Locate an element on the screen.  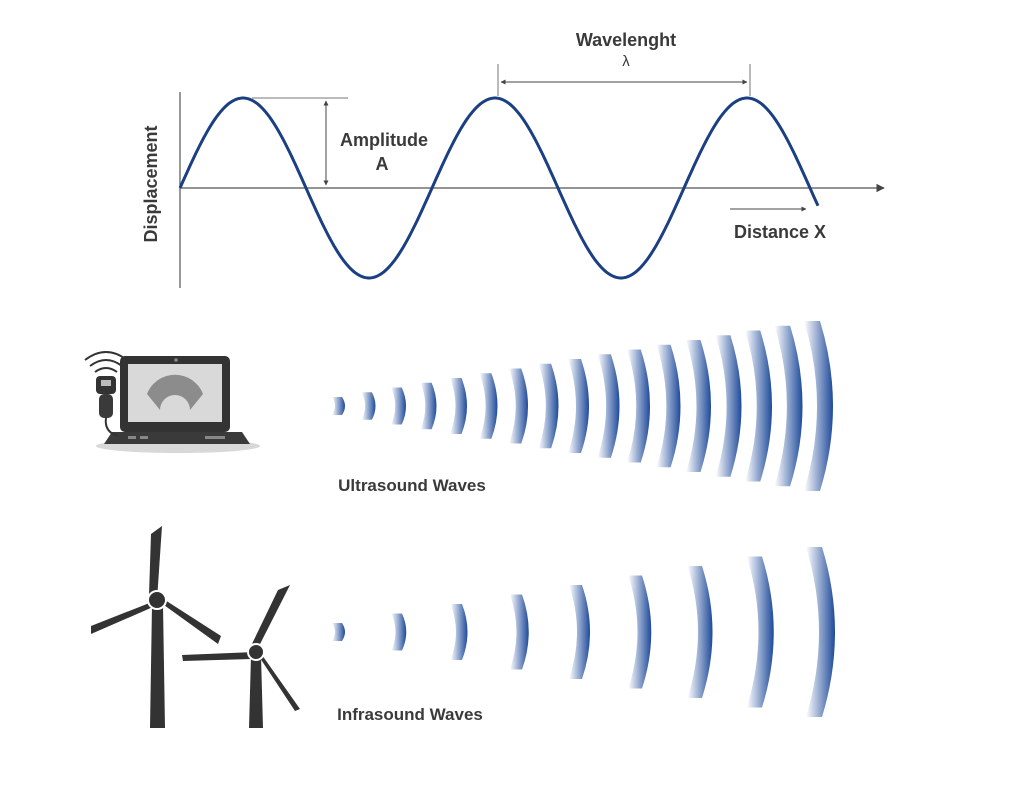
wavelength-label: Wavelenght is located at coordinates (626, 40).